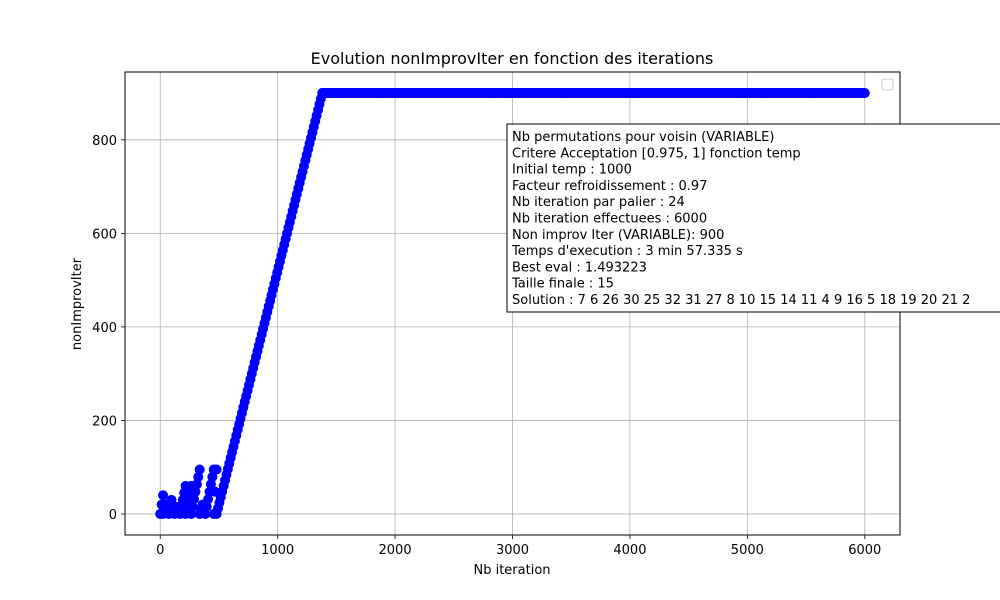 Image resolution: width=1000 pixels, height=600 pixels. I want to click on y-axis-label: nonImprovIter, so click(77, 303).